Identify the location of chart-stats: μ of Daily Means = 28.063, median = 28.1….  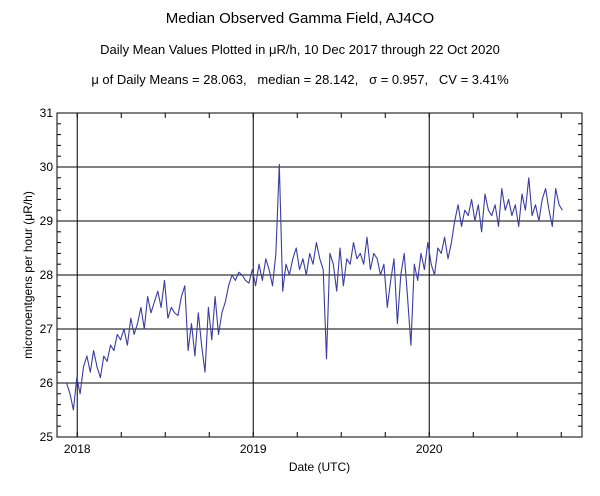
(300, 79).